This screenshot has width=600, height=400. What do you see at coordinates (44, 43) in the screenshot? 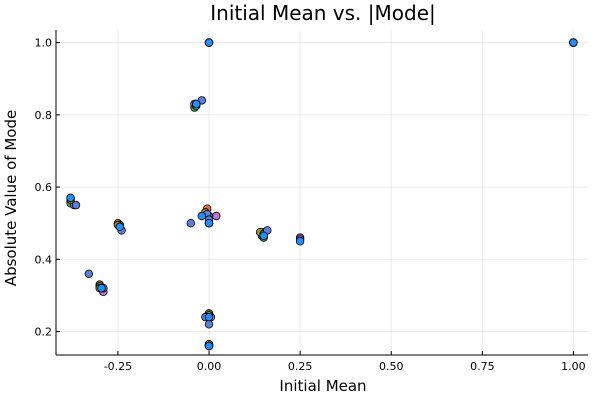
I see `y-tick-label: 1.0` at bounding box center [44, 43].